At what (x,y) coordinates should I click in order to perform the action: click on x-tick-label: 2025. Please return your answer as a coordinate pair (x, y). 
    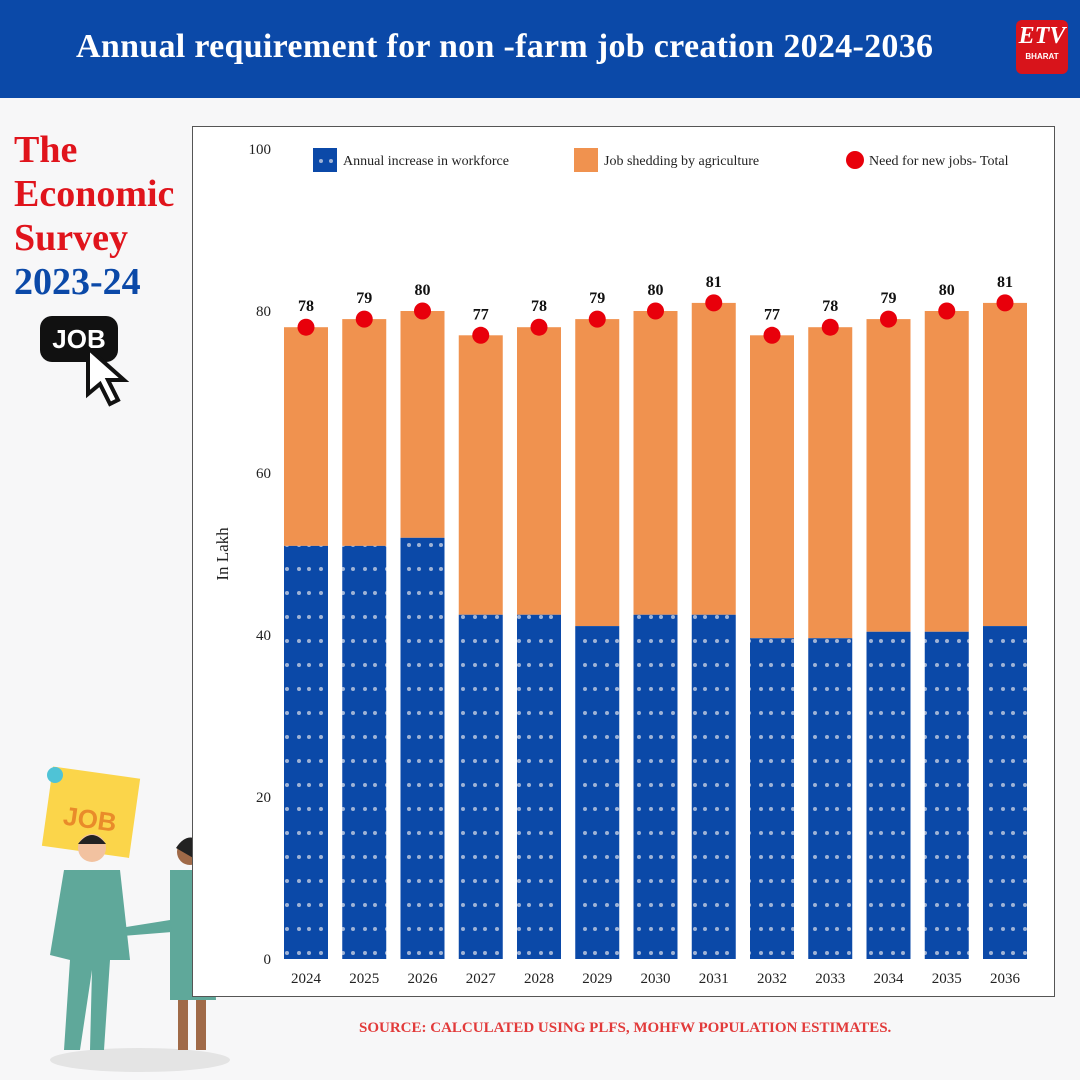
    Looking at the image, I should click on (364, 979).